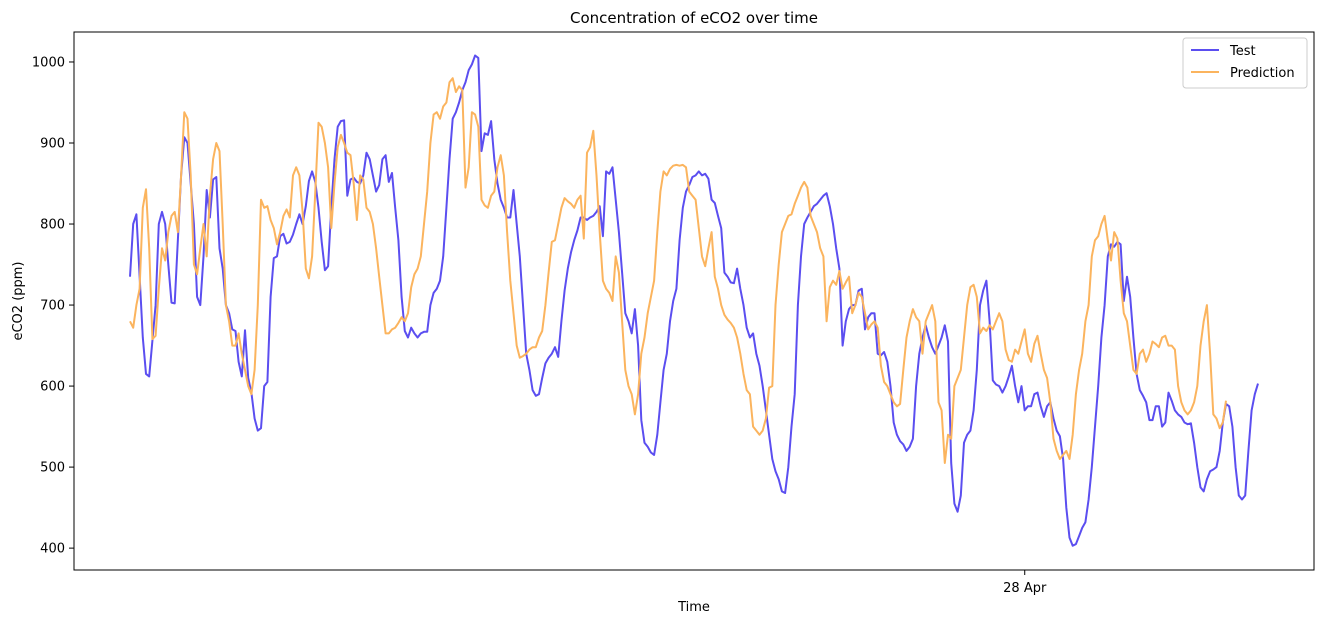 The height and width of the screenshot is (624, 1324). Describe the element at coordinates (48, 62) in the screenshot. I see `y-tick-label: 1000` at that location.